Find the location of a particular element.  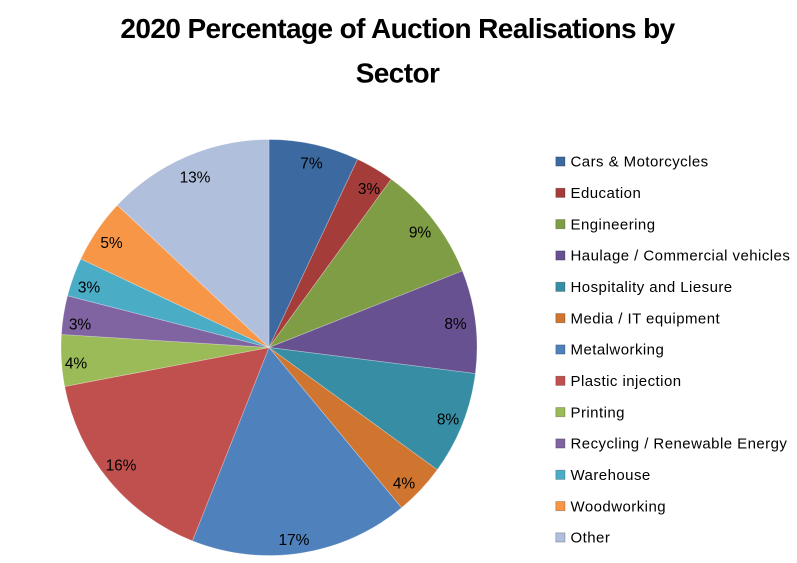

svg-text: 16% is located at coordinates (121, 465).